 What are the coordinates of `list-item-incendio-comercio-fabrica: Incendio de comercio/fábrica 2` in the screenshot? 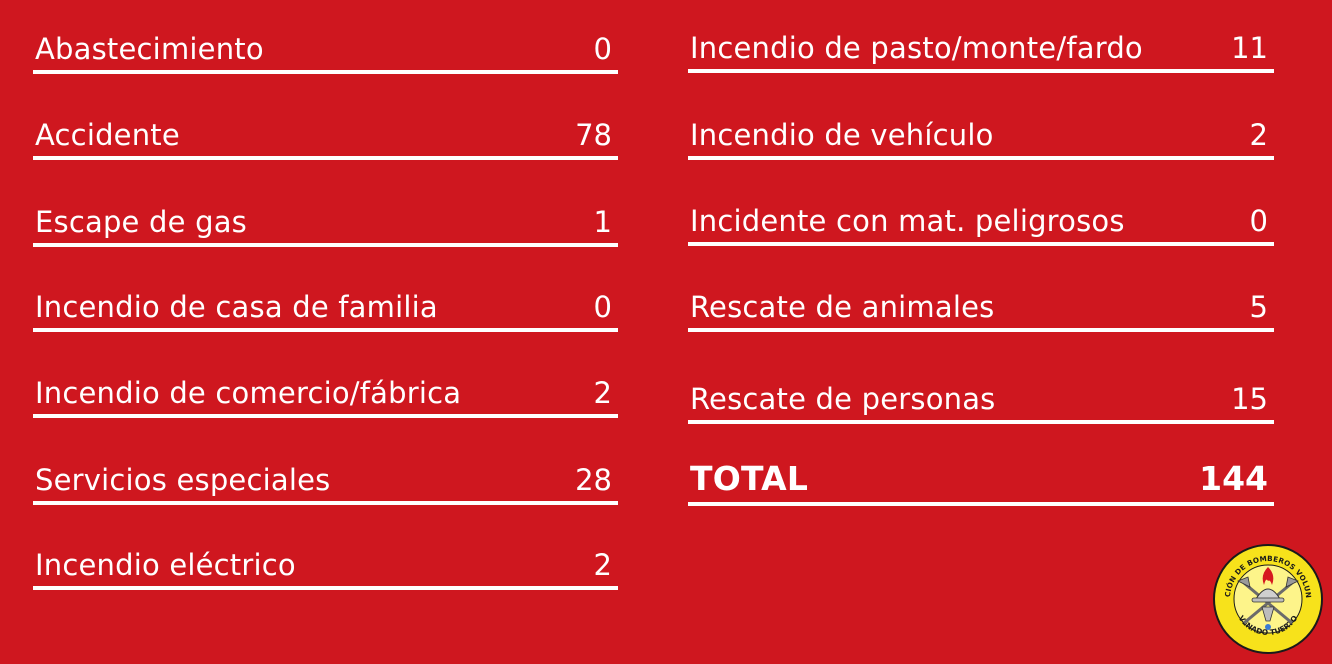 It's located at (325, 396).